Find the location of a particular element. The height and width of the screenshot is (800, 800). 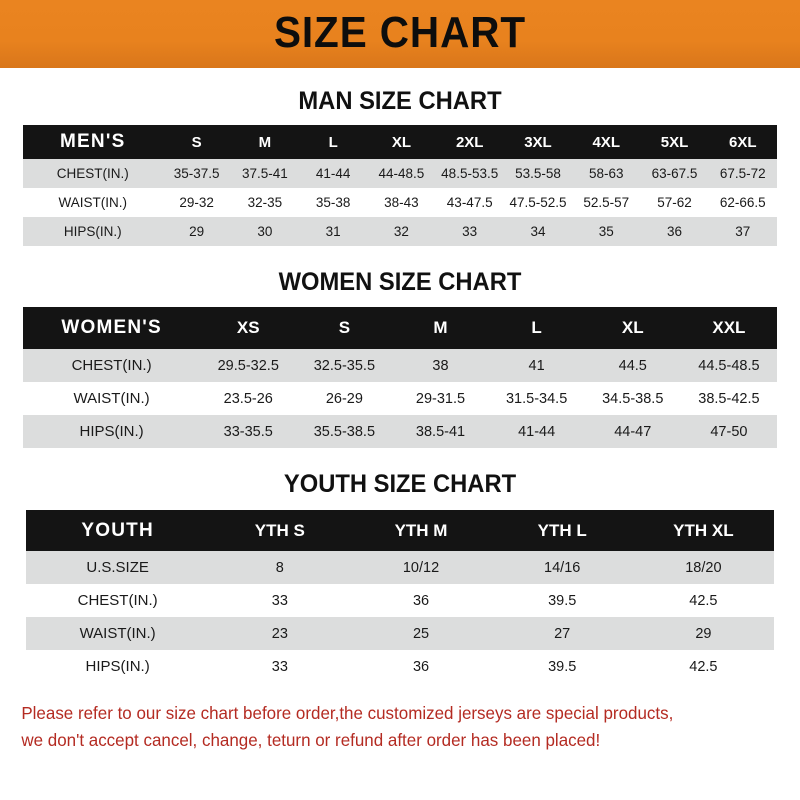

women-cell: 33-35.5 is located at coordinates (248, 431).